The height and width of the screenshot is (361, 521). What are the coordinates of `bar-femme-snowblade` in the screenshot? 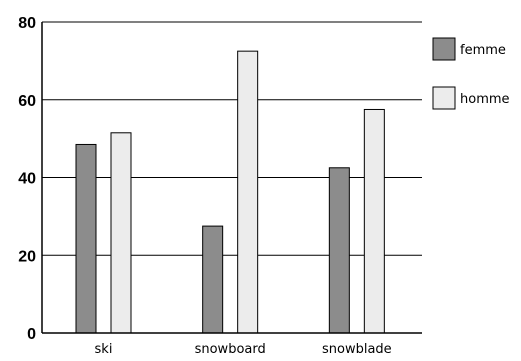 It's located at (339, 250).